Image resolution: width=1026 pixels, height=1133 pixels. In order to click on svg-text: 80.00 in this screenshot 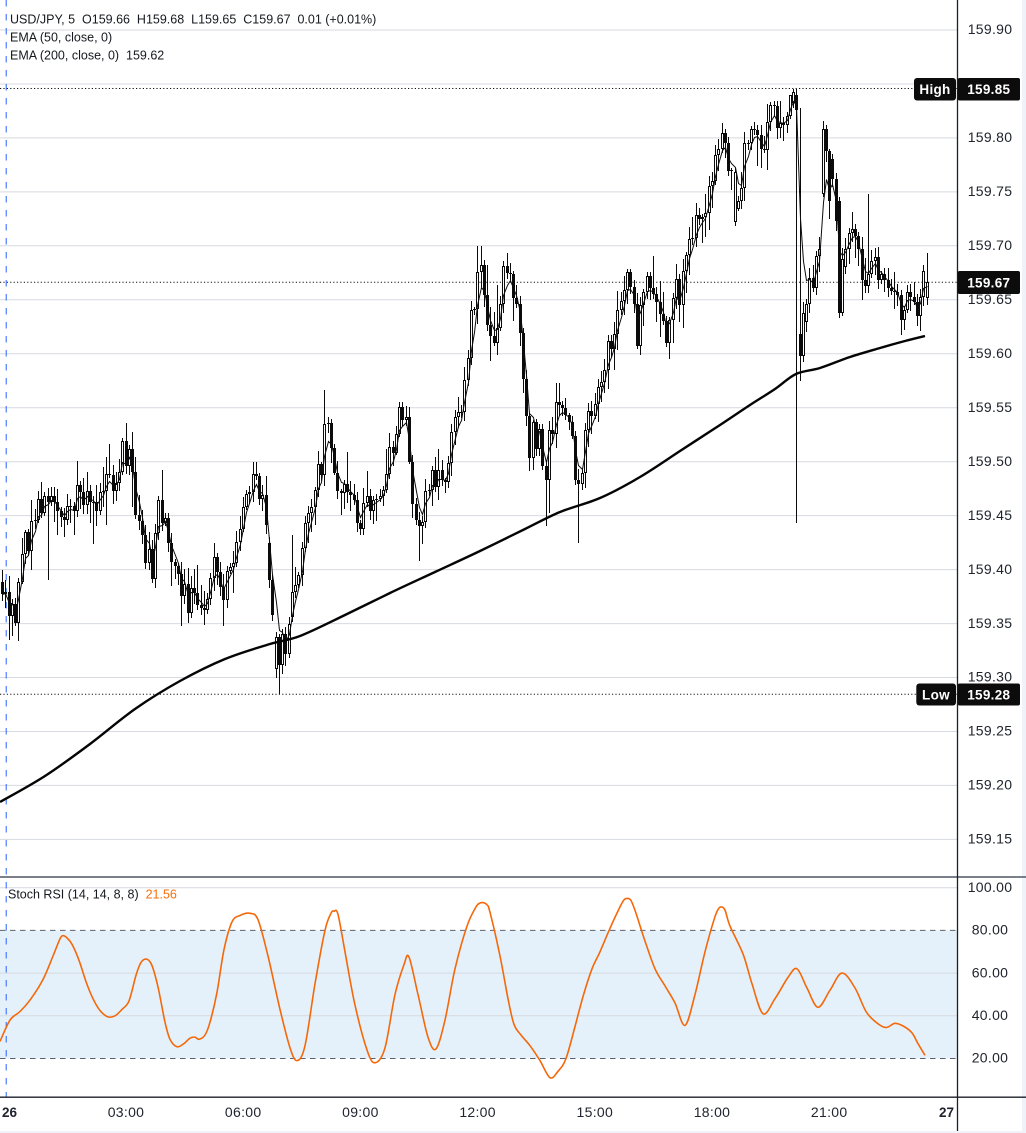, I will do `click(990, 930)`.